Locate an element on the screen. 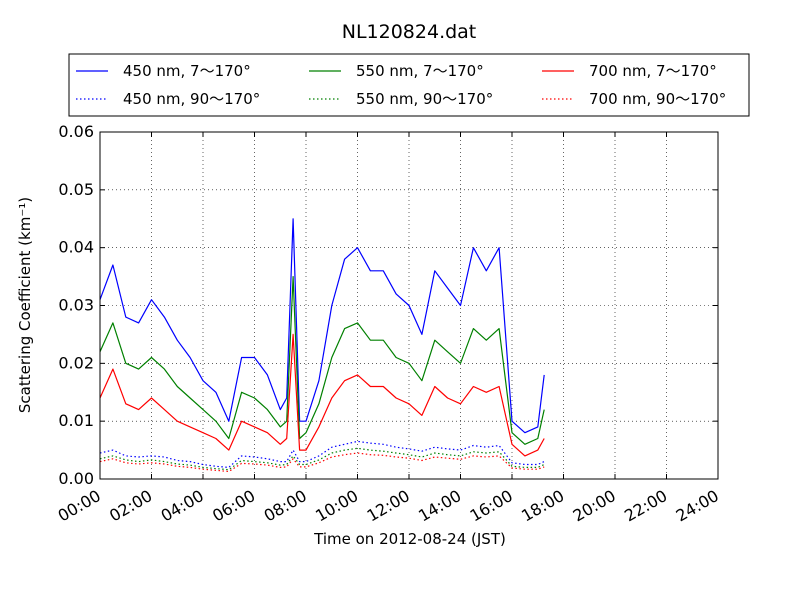 Image resolution: width=800 pixels, height=600 pixels. x-tick-label: 04:00 is located at coordinates (182, 506).